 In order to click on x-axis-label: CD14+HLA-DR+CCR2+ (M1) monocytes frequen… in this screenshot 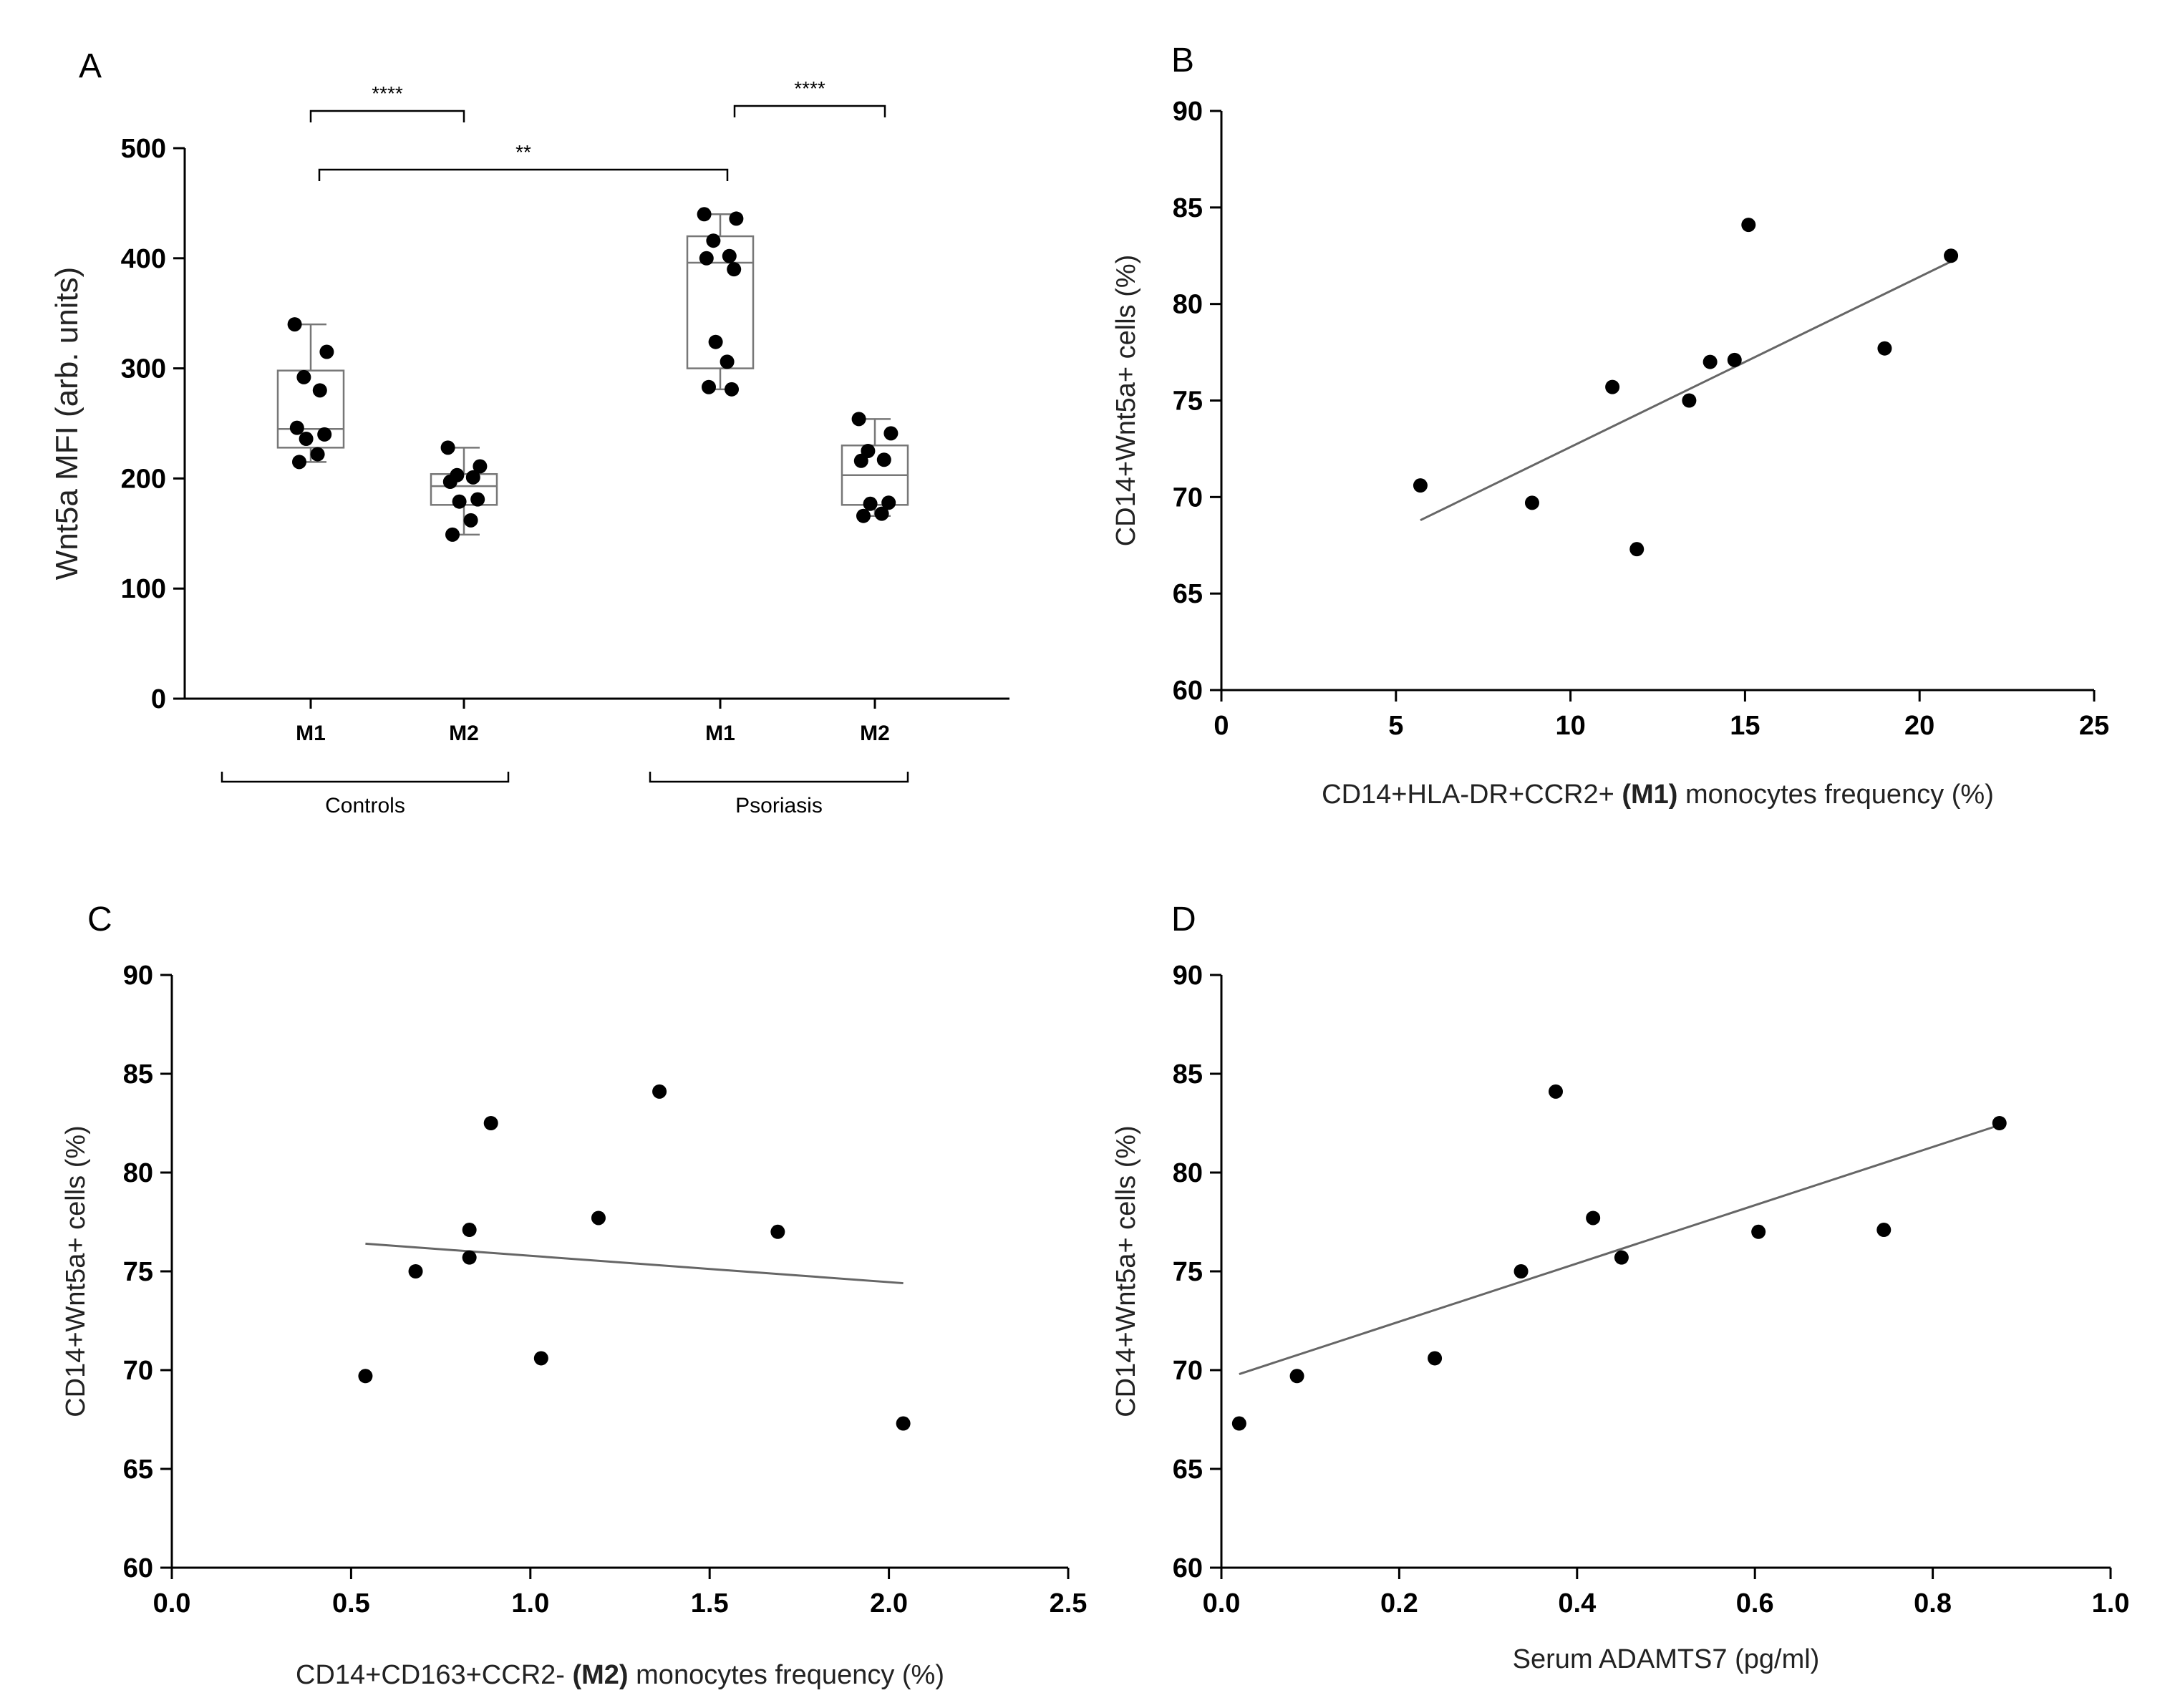, I will do `click(1658, 795)`.